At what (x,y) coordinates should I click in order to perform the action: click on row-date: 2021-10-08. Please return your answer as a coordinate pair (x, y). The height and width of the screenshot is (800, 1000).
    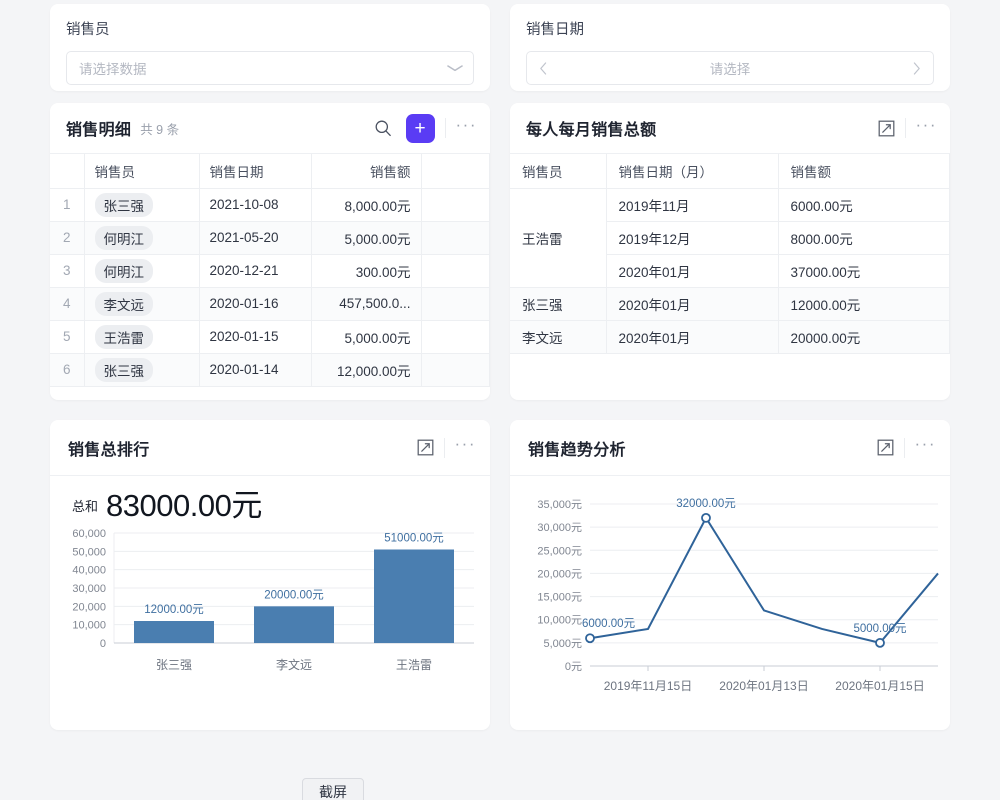
    Looking at the image, I should click on (255, 205).